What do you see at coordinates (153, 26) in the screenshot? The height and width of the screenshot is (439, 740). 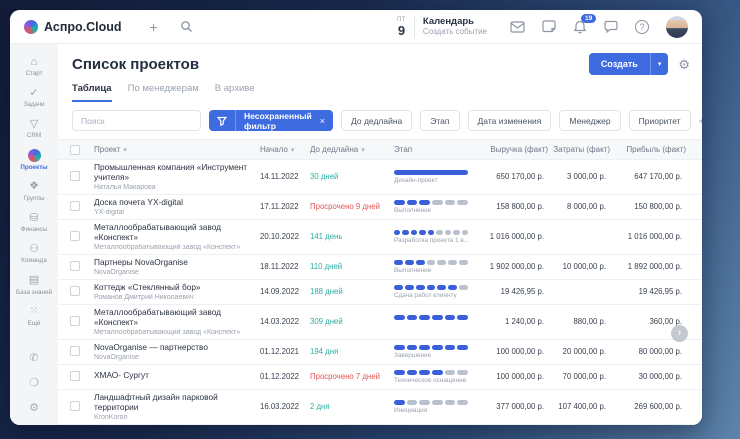 I see `quick-add-icon: +` at bounding box center [153, 26].